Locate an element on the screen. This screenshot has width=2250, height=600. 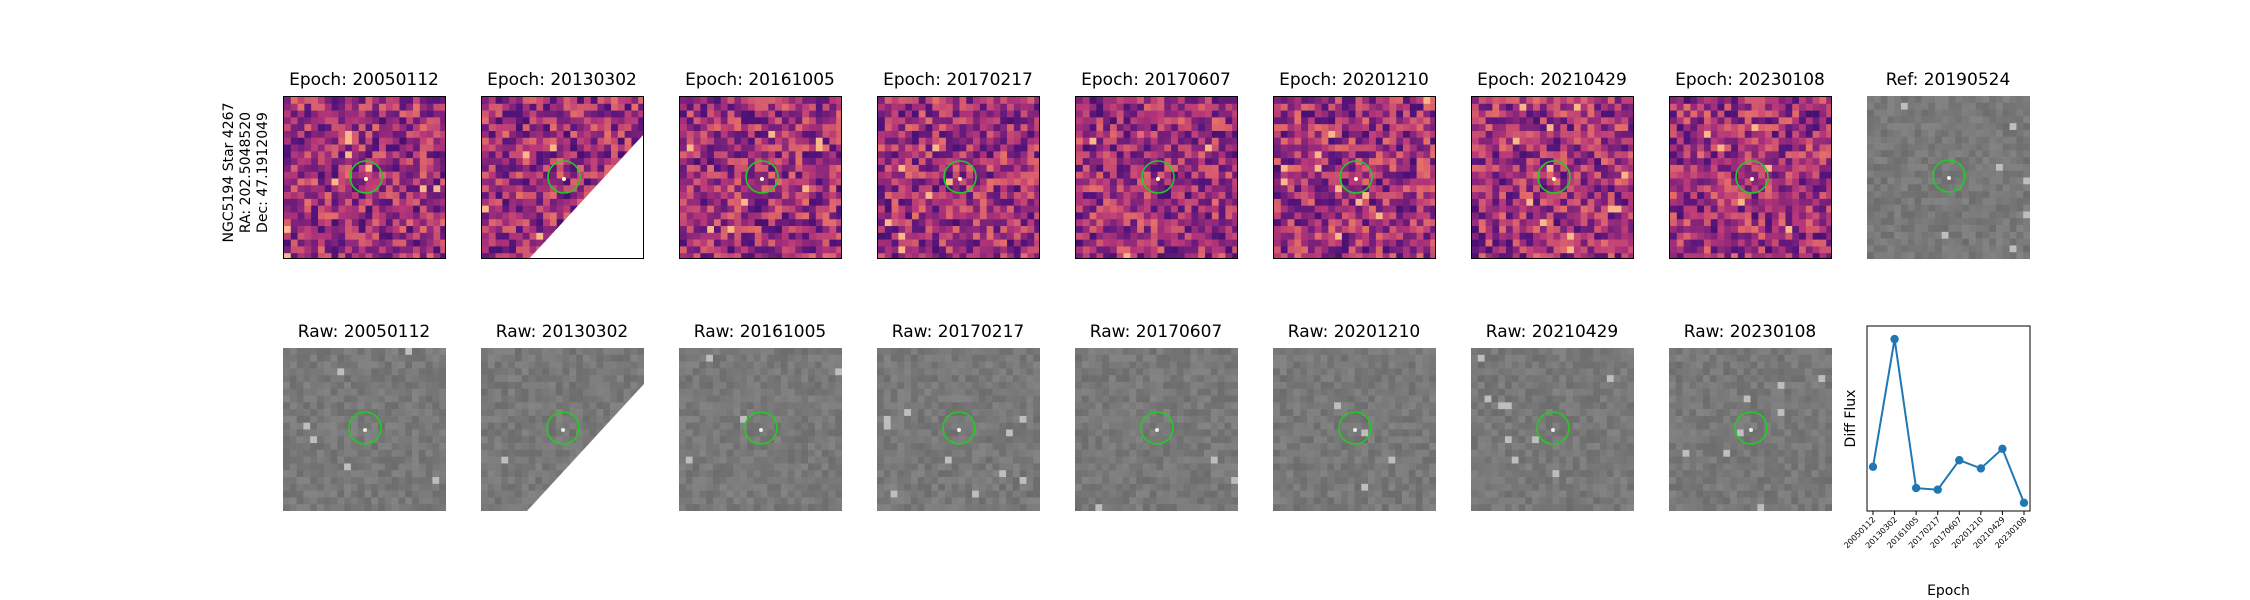
diff-panel-title: Epoch: 20210429 is located at coordinates (1552, 80).